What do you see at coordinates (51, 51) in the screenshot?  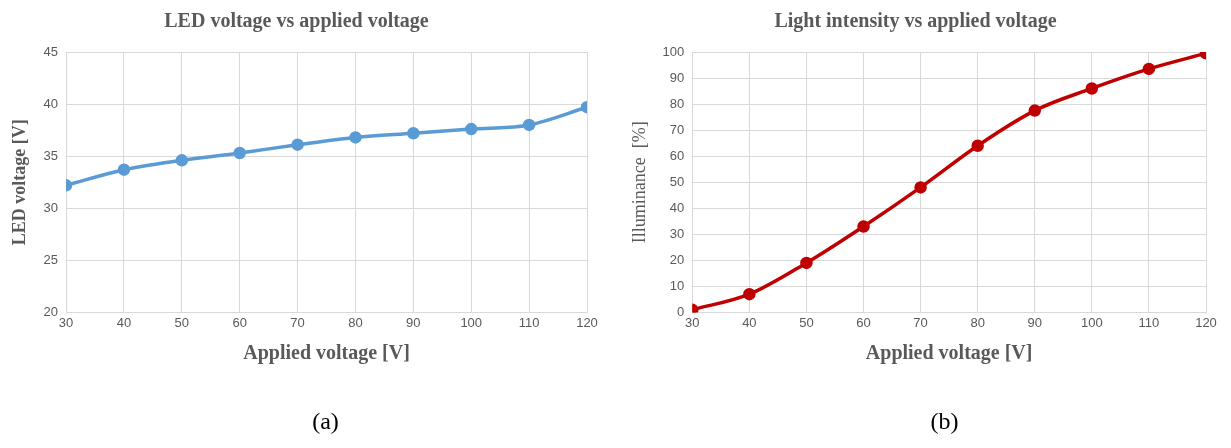 I see `y-tick-label: 45` at bounding box center [51, 51].